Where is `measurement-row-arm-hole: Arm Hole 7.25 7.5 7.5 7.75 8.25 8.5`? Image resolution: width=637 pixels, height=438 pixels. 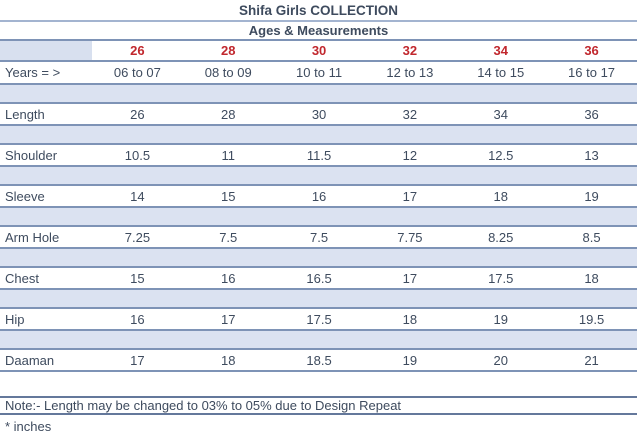 measurement-row-arm-hole: Arm Hole 7.25 7.5 7.5 7.75 8.25 8.5 is located at coordinates (318, 238).